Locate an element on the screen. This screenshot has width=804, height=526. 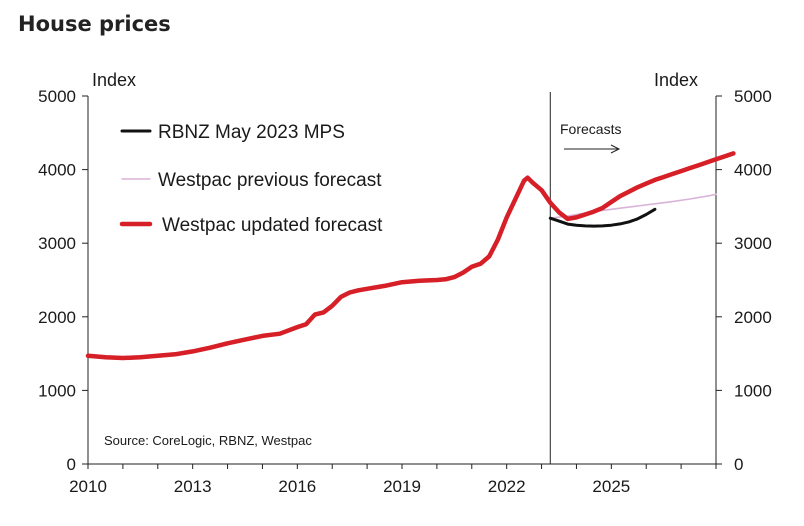
left-y-tick-label: 5000 is located at coordinates (57, 96).